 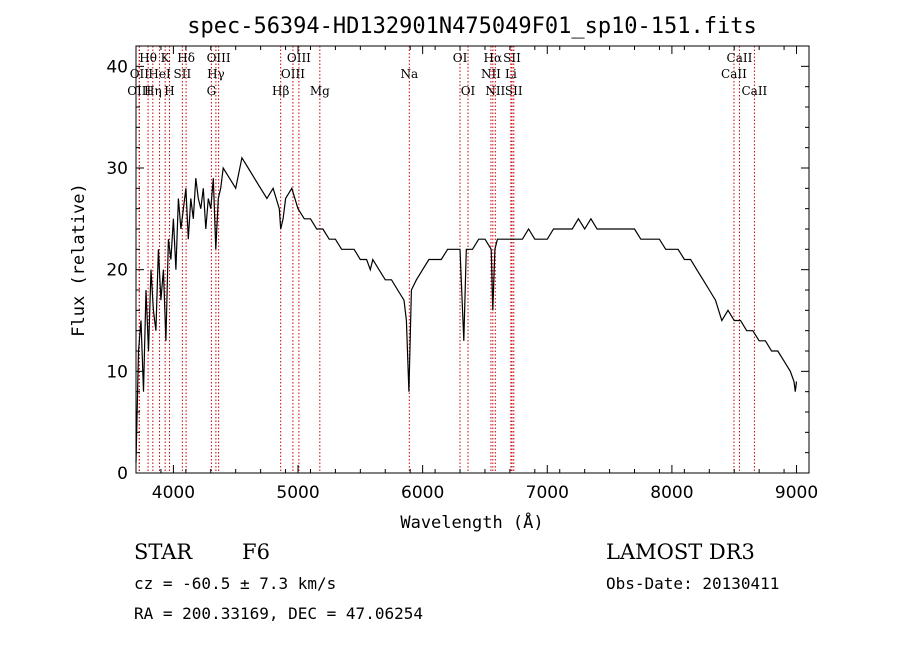 I want to click on x-tick-label-4: 8000, so click(x=671, y=493).